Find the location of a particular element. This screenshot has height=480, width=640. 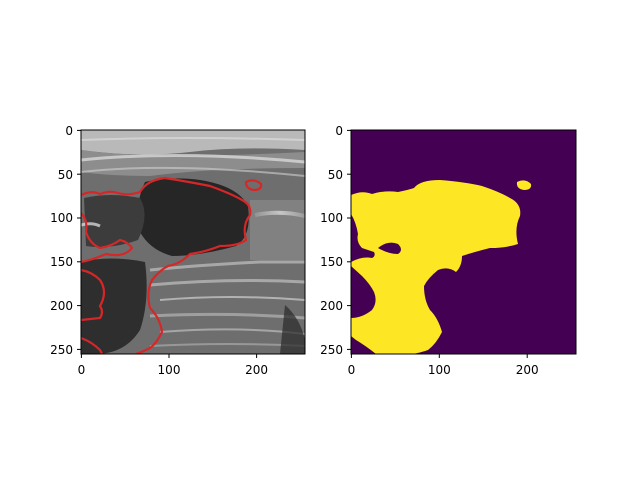

right-y-tick-label: 250 is located at coordinates (331, 350).